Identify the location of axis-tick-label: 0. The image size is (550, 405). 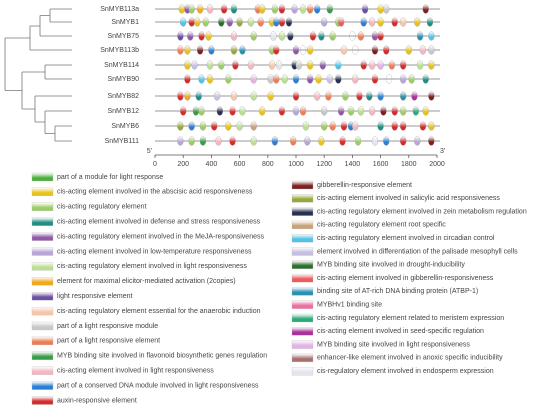
(155, 164).